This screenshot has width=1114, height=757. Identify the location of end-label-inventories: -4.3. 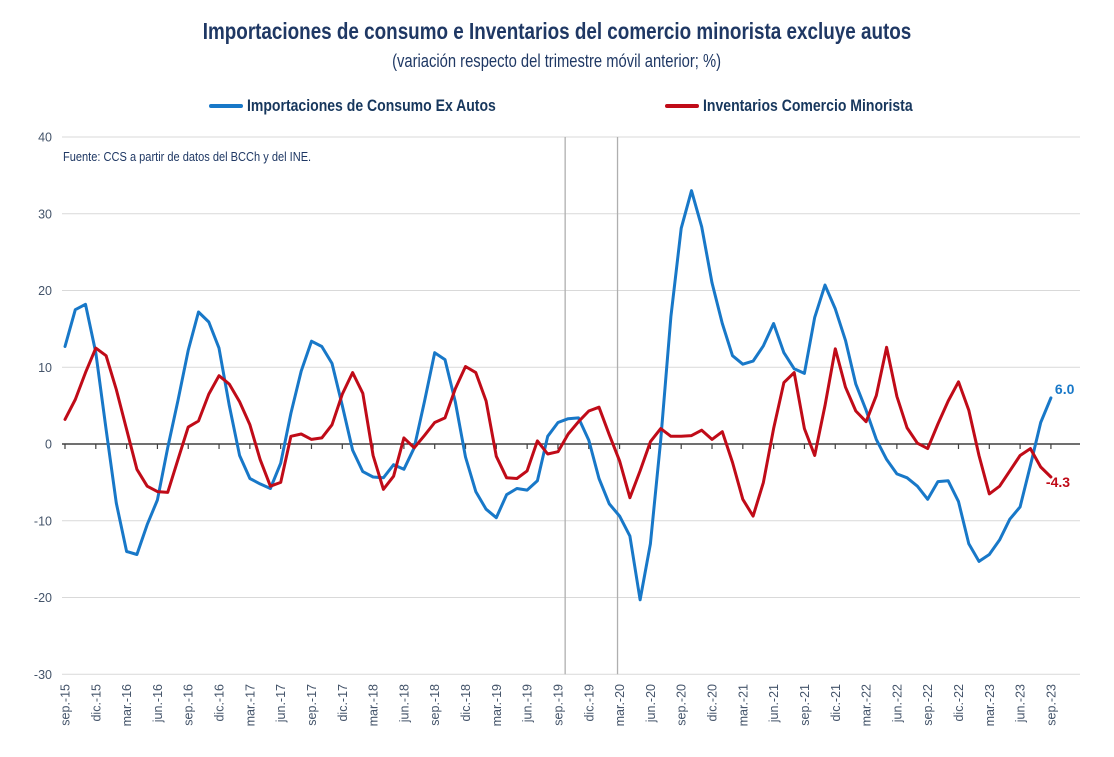
(1058, 482).